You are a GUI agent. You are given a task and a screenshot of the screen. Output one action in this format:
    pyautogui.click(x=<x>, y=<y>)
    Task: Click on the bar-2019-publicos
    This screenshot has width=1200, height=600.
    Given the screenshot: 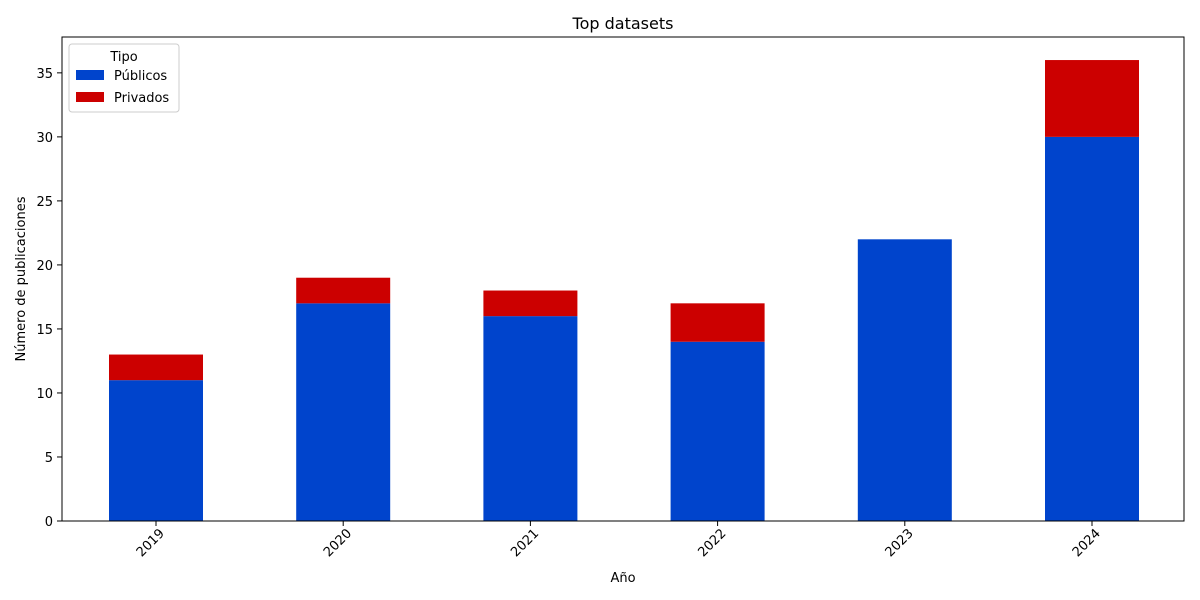 What is the action you would take?
    pyautogui.click(x=156, y=450)
    